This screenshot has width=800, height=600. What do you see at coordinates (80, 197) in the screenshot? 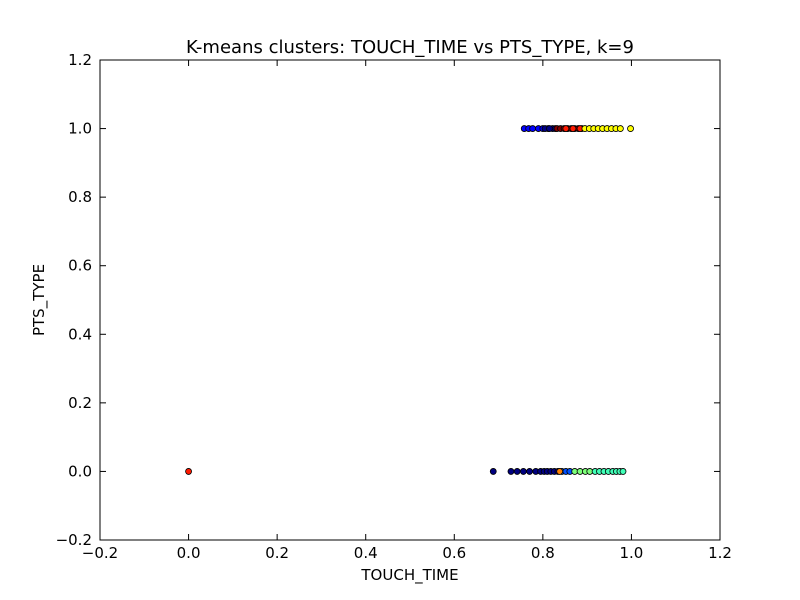
I see `y-tick-label: 0.8` at bounding box center [80, 197].